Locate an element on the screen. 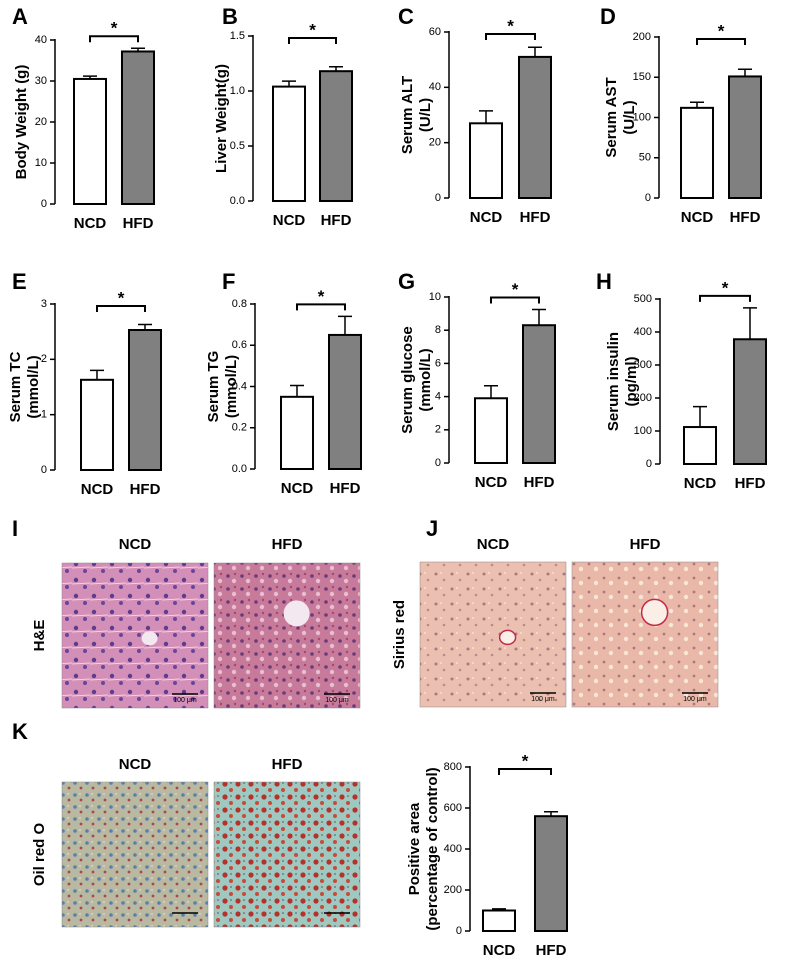 This screenshot has height=958, width=787. row-label: H&E is located at coordinates (39, 636).